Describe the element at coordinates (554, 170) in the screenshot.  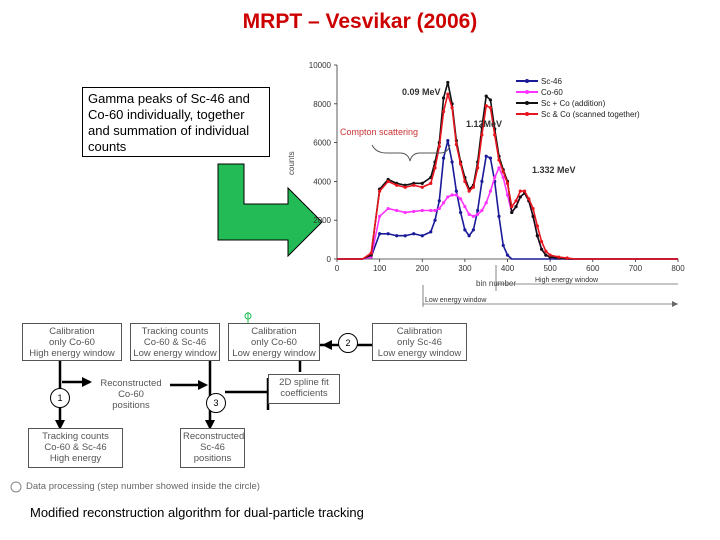
I see `annotation-1332mev: 1.332 MeV` at that location.